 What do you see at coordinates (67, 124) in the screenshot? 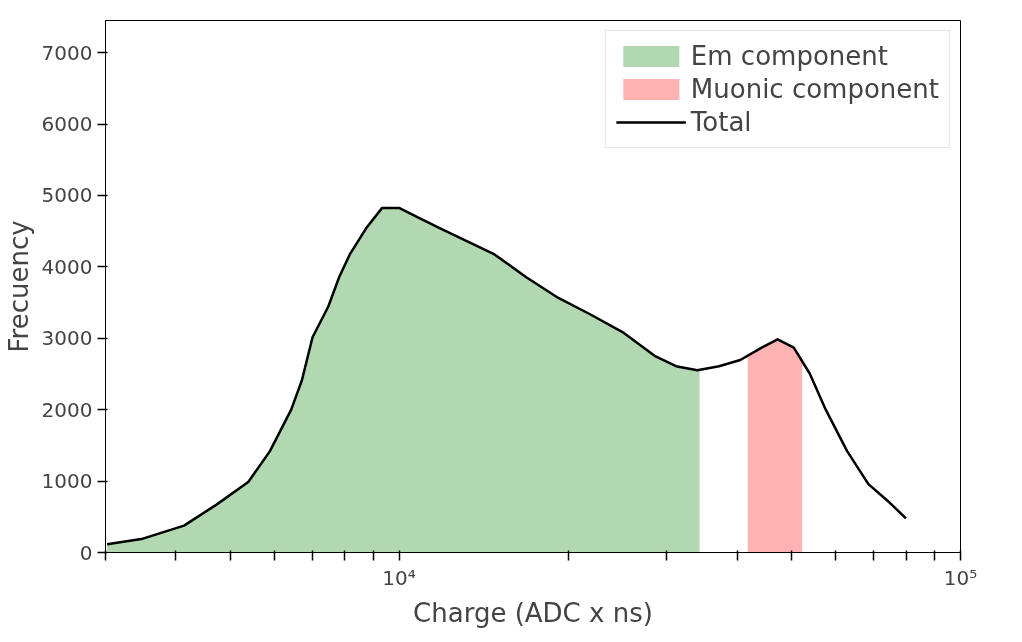
I see `y-tick-label: 6000` at bounding box center [67, 124].